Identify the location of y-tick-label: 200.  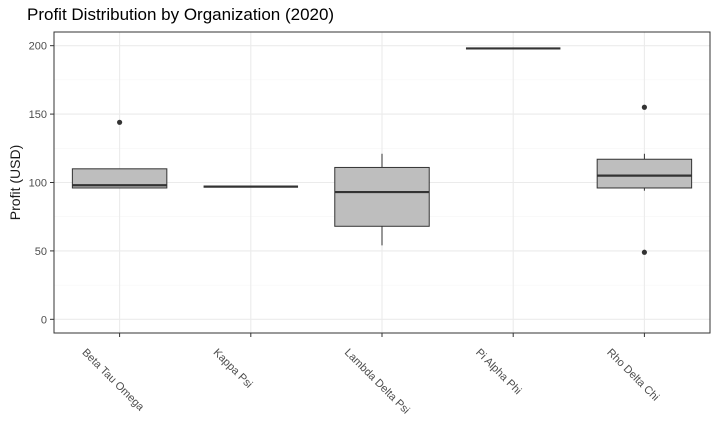
(38, 47).